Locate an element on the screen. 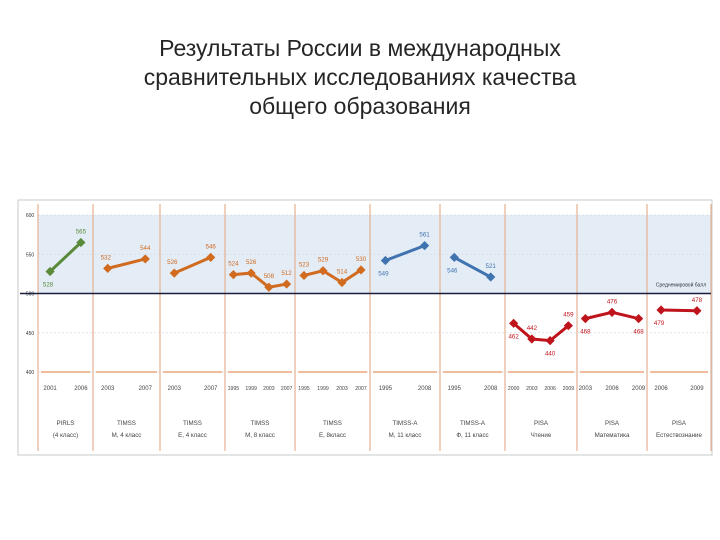 The height and width of the screenshot is (540, 720). data-label: 528 is located at coordinates (48, 285).